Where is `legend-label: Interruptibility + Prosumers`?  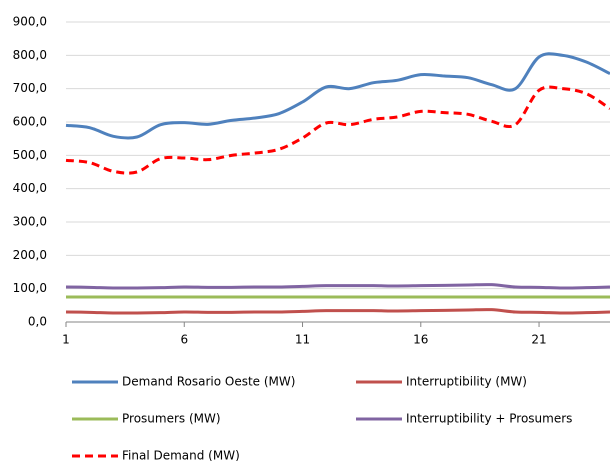 legend-label: Interruptibility + Prosumers is located at coordinates (489, 419).